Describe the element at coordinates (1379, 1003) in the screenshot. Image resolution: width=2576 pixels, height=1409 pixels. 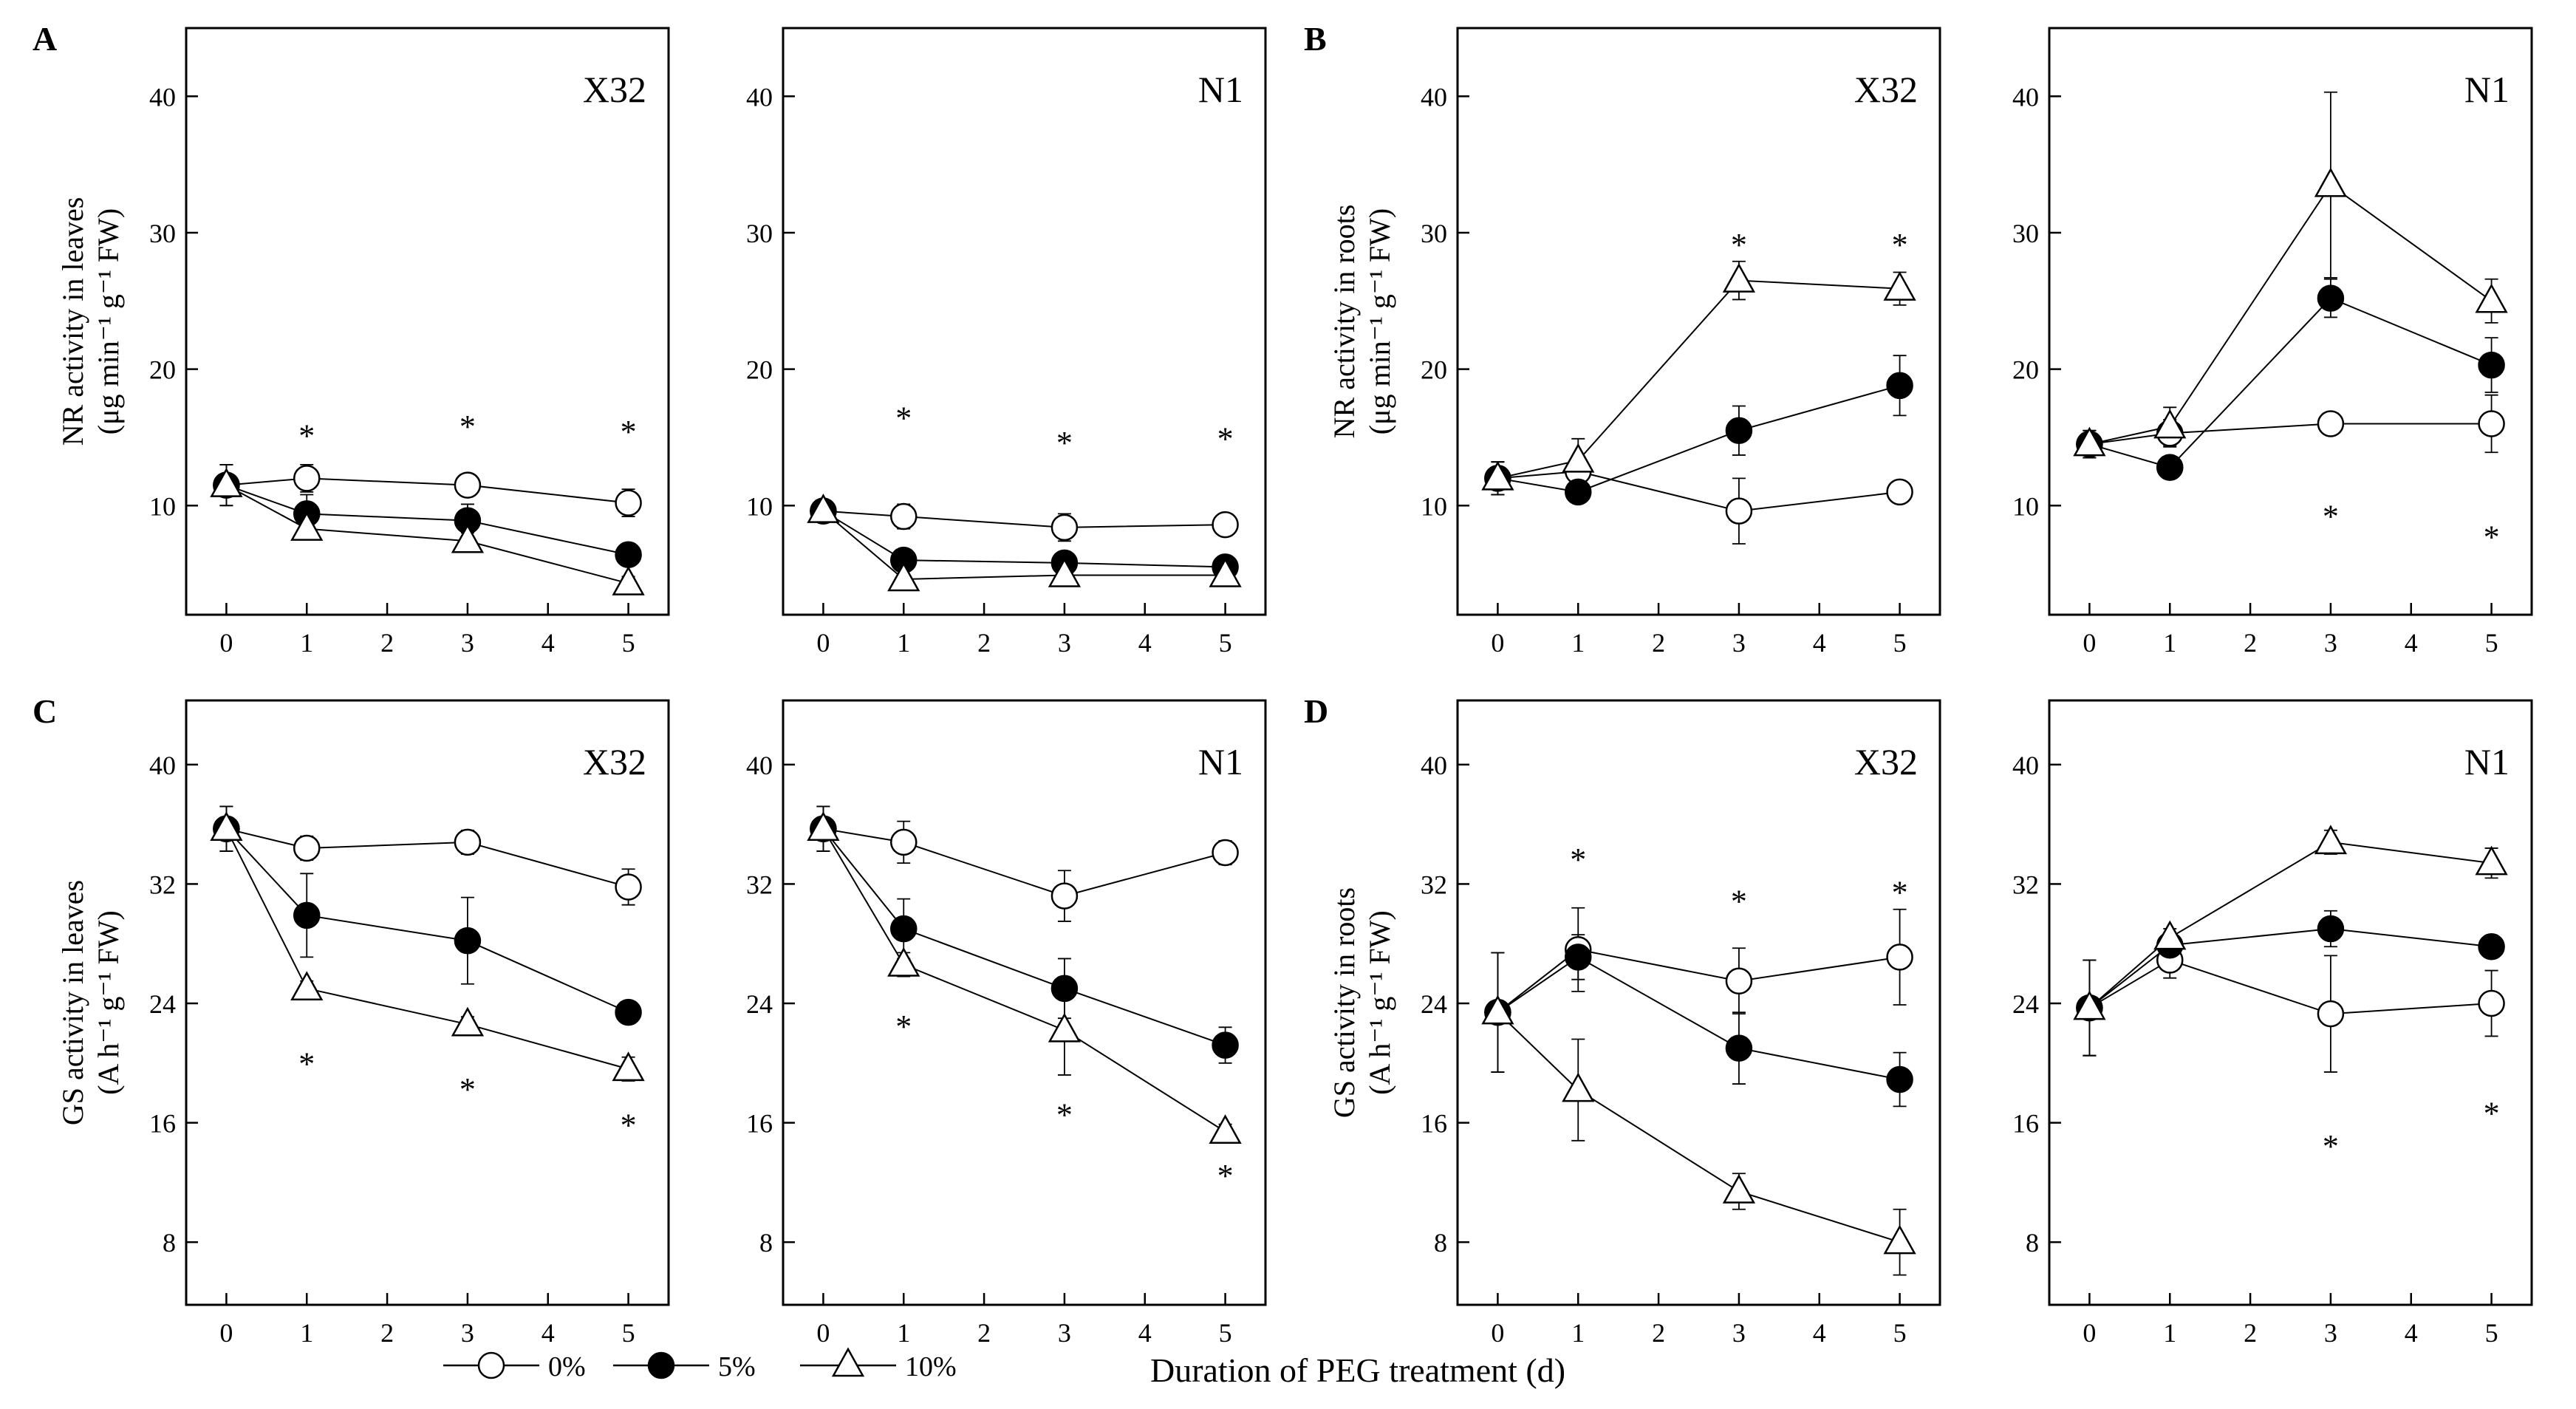
I see `y-axis-label-units: (A h⁻¹ g⁻¹ FW)` at that location.